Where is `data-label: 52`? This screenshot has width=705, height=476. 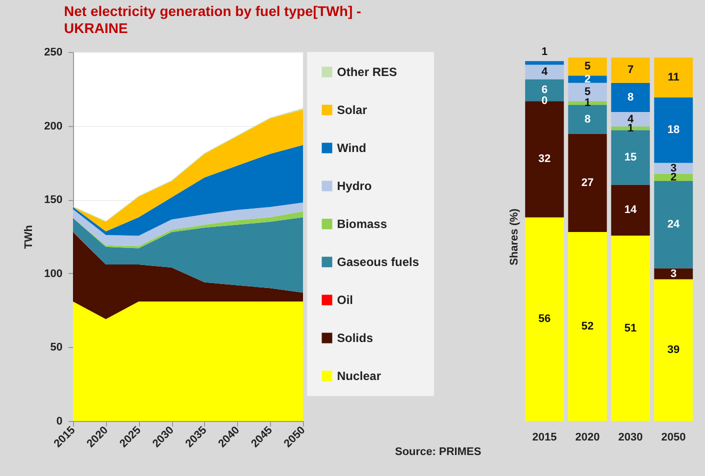
data-label: 52 is located at coordinates (587, 326).